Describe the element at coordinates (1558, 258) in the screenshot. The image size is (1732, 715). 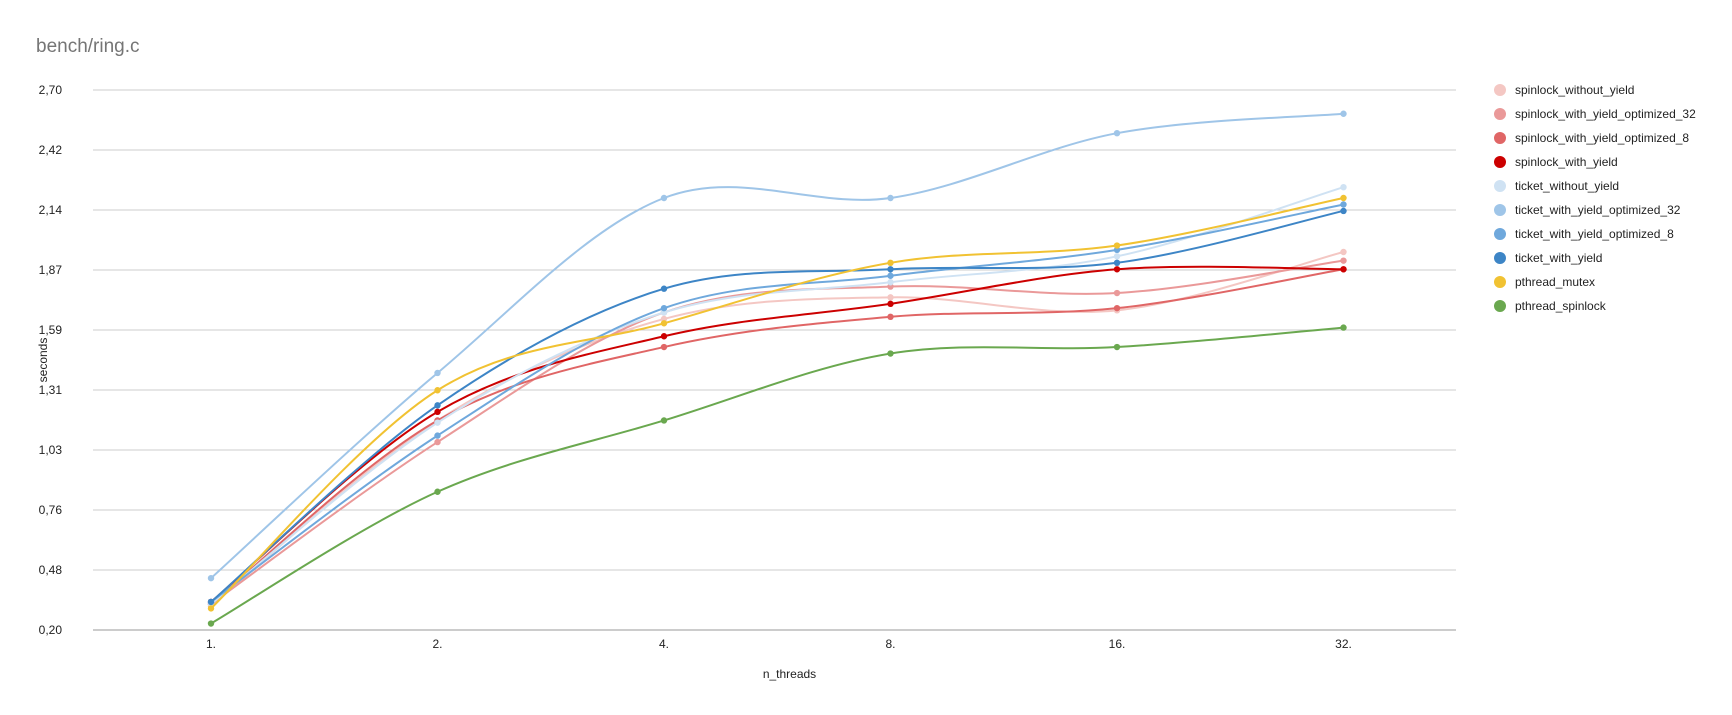
I see `legend-label: ticket_with_yield` at that location.